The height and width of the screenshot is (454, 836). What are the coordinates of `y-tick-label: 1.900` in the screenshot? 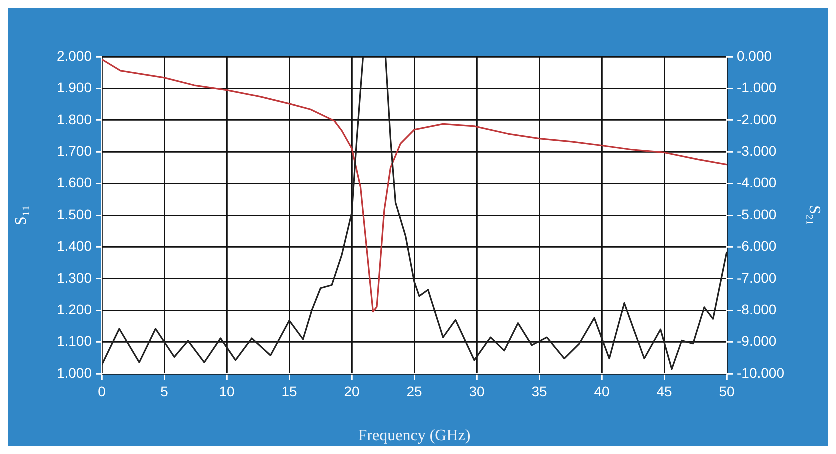 It's located at (74, 88).